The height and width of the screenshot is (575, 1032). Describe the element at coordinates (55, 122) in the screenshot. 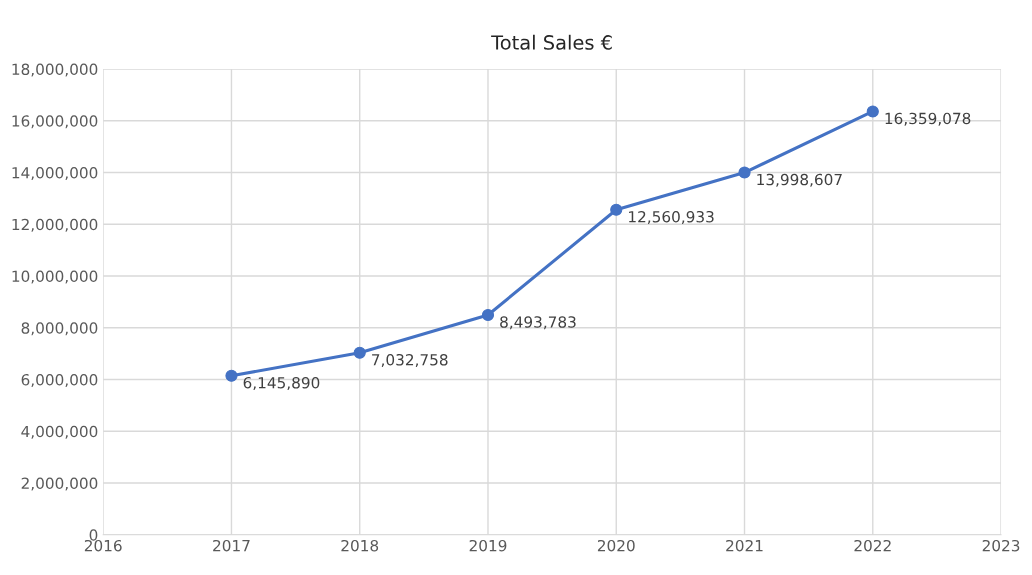

I see `y-tick-label: 16,000,000` at that location.